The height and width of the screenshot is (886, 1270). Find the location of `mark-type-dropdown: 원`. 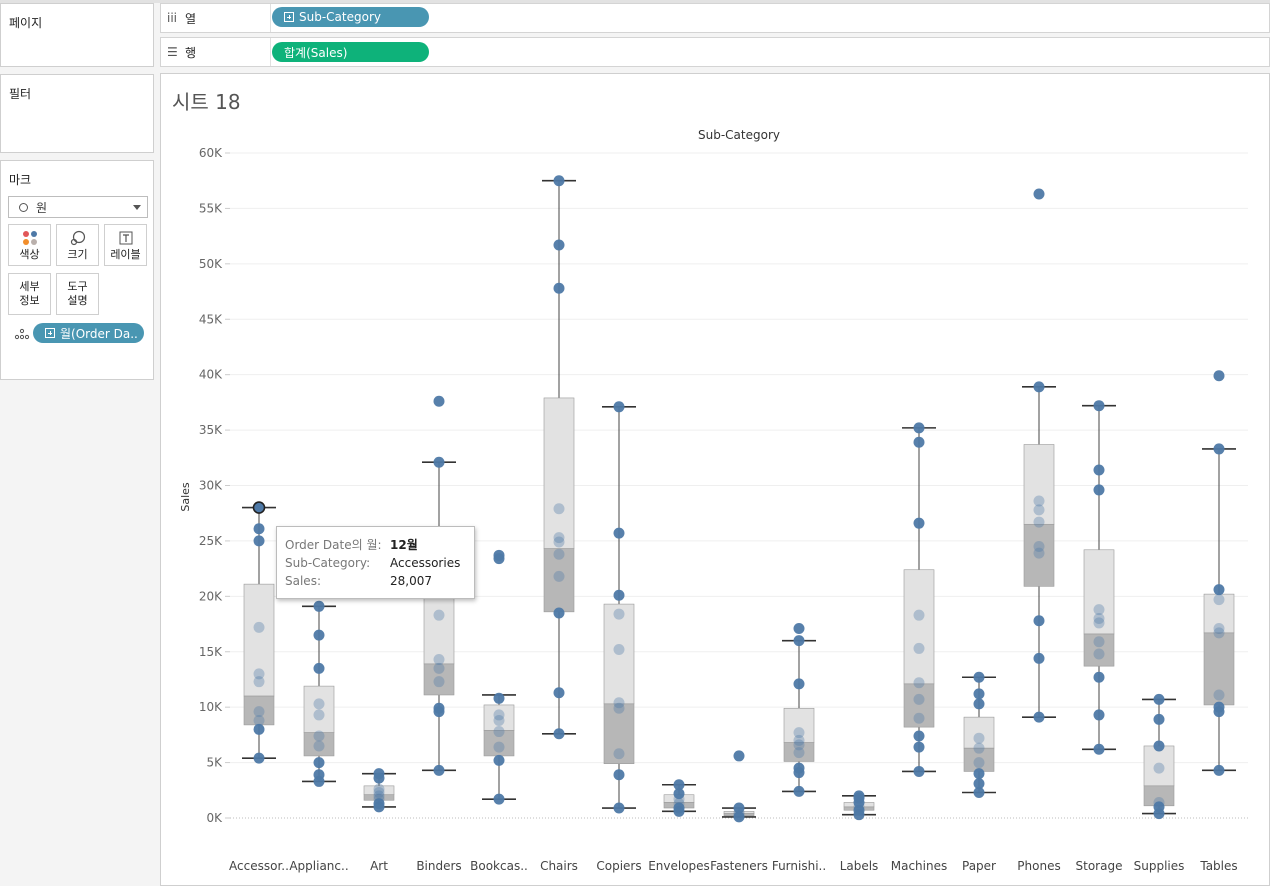

mark-type-dropdown: 원 is located at coordinates (78, 207).